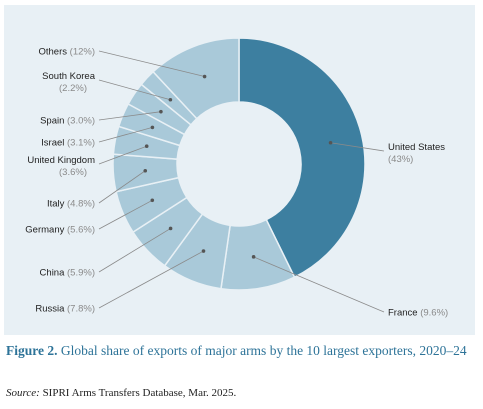  I want to click on leader-line-italy, so click(122, 187).